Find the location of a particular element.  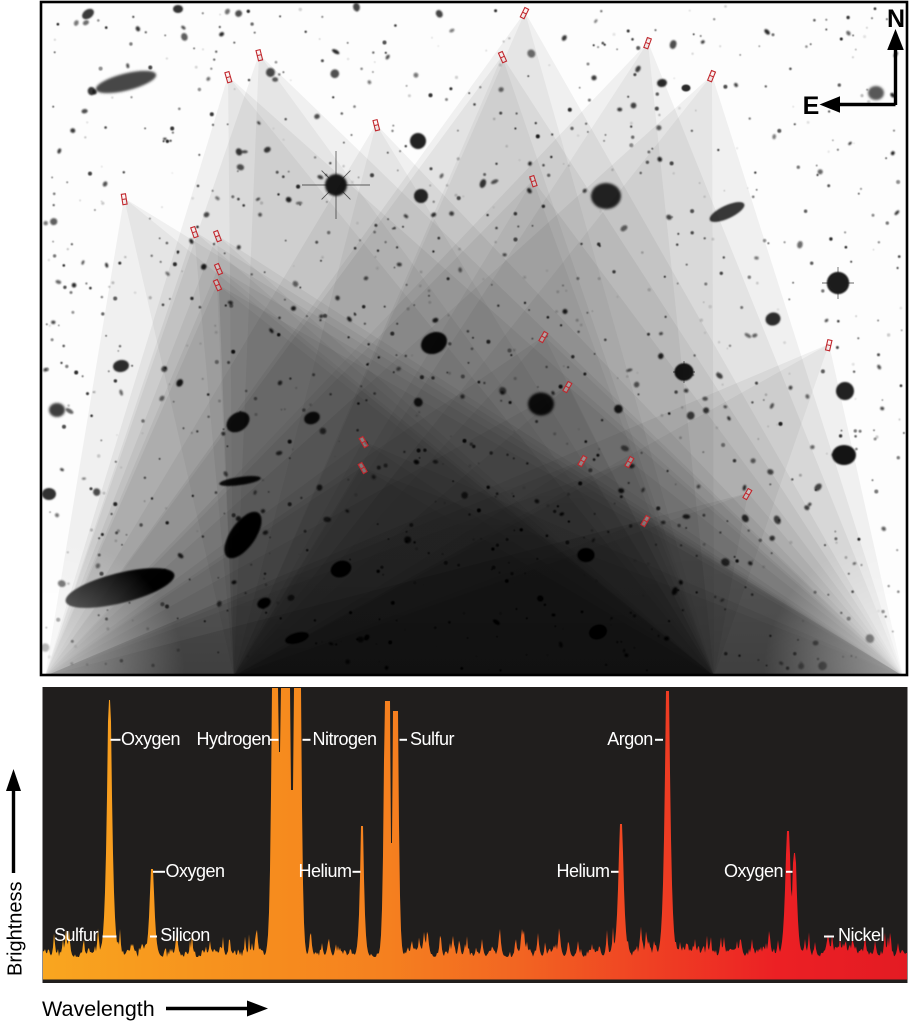

svg-text: Nitrogen is located at coordinates (344, 739).